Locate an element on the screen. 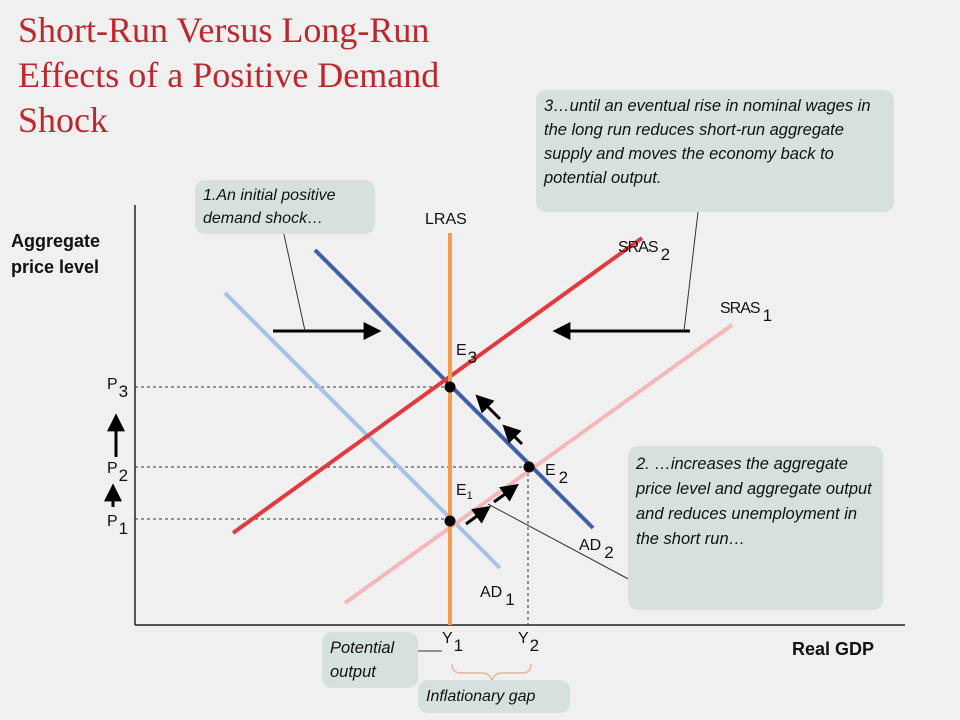  e1-label: E1 is located at coordinates (464, 492).